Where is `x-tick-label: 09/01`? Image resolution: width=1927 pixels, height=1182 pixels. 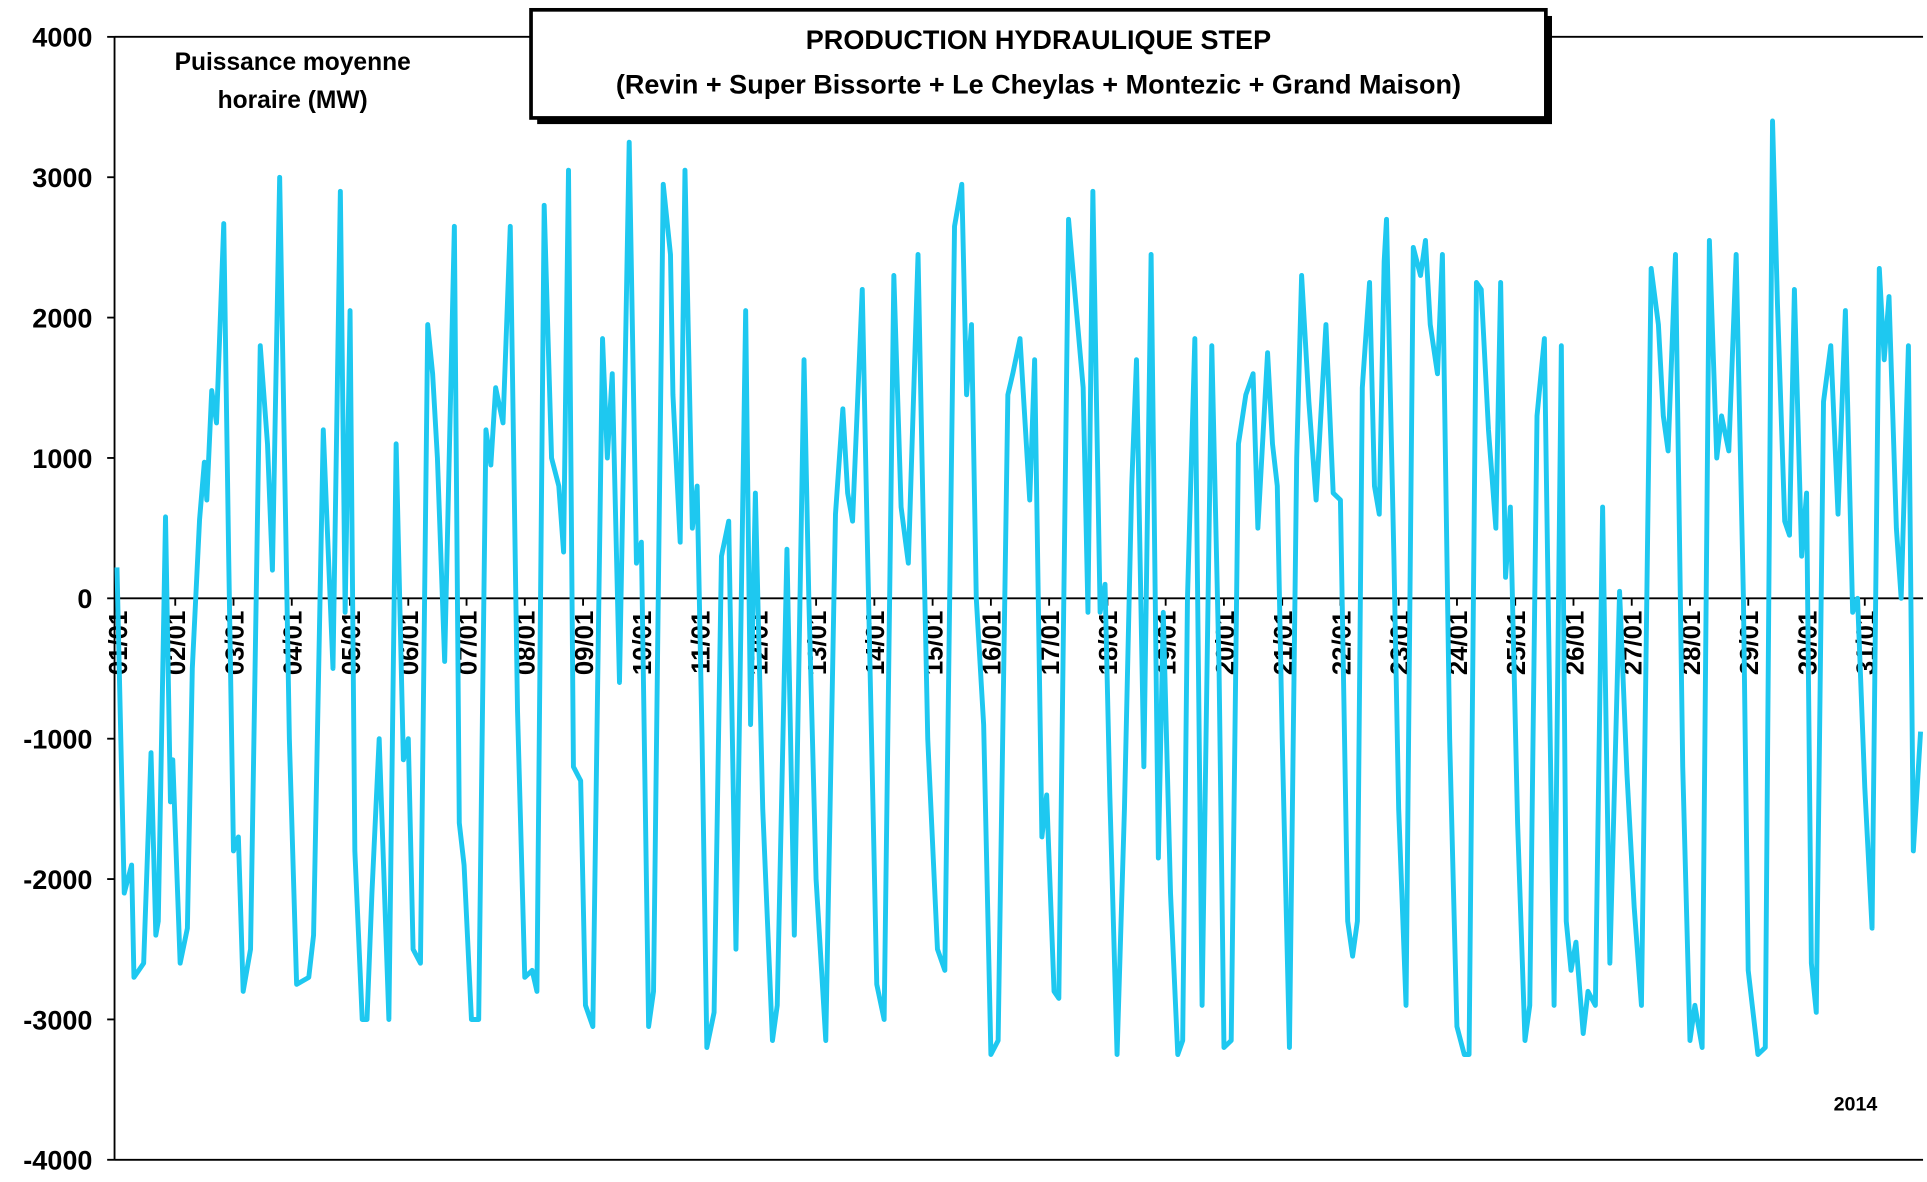
x-tick-label: 09/01 is located at coordinates (585, 643).